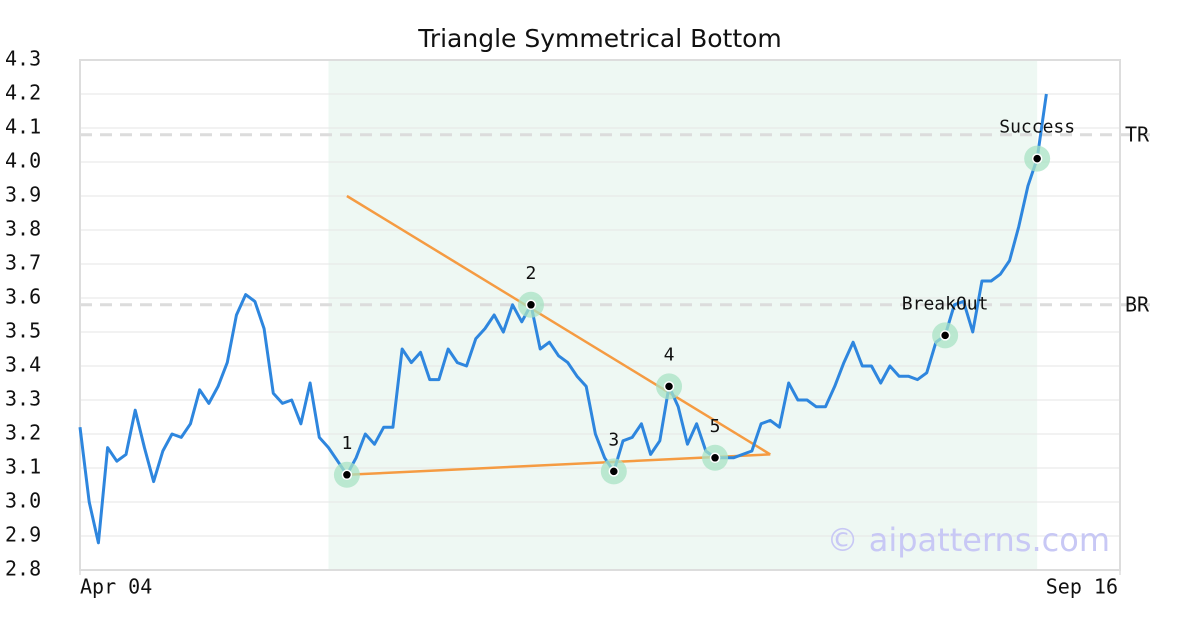  I want to click on point-label: 1, so click(346, 443).